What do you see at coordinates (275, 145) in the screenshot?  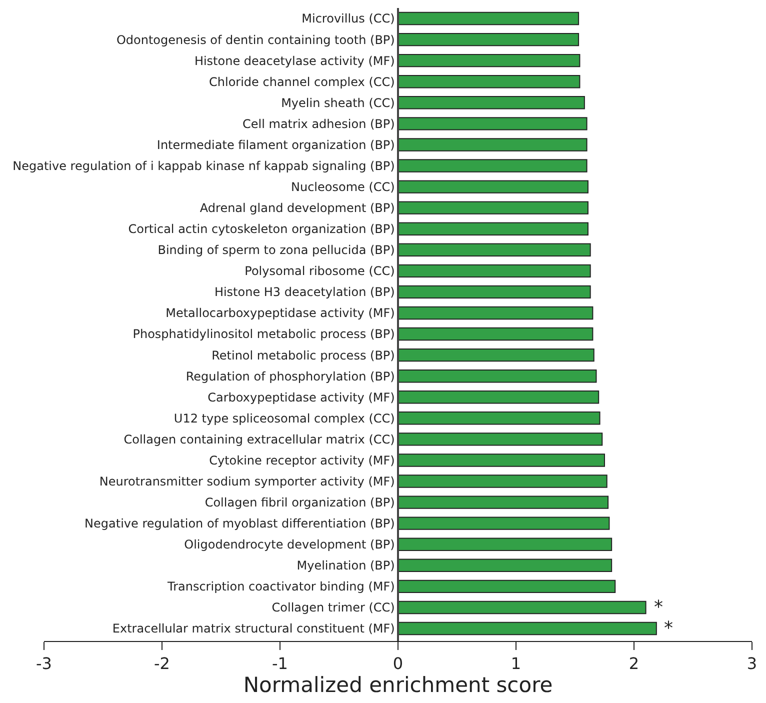 I see `y-tick-label: Intermediate filament organization (BP)` at bounding box center [275, 145].